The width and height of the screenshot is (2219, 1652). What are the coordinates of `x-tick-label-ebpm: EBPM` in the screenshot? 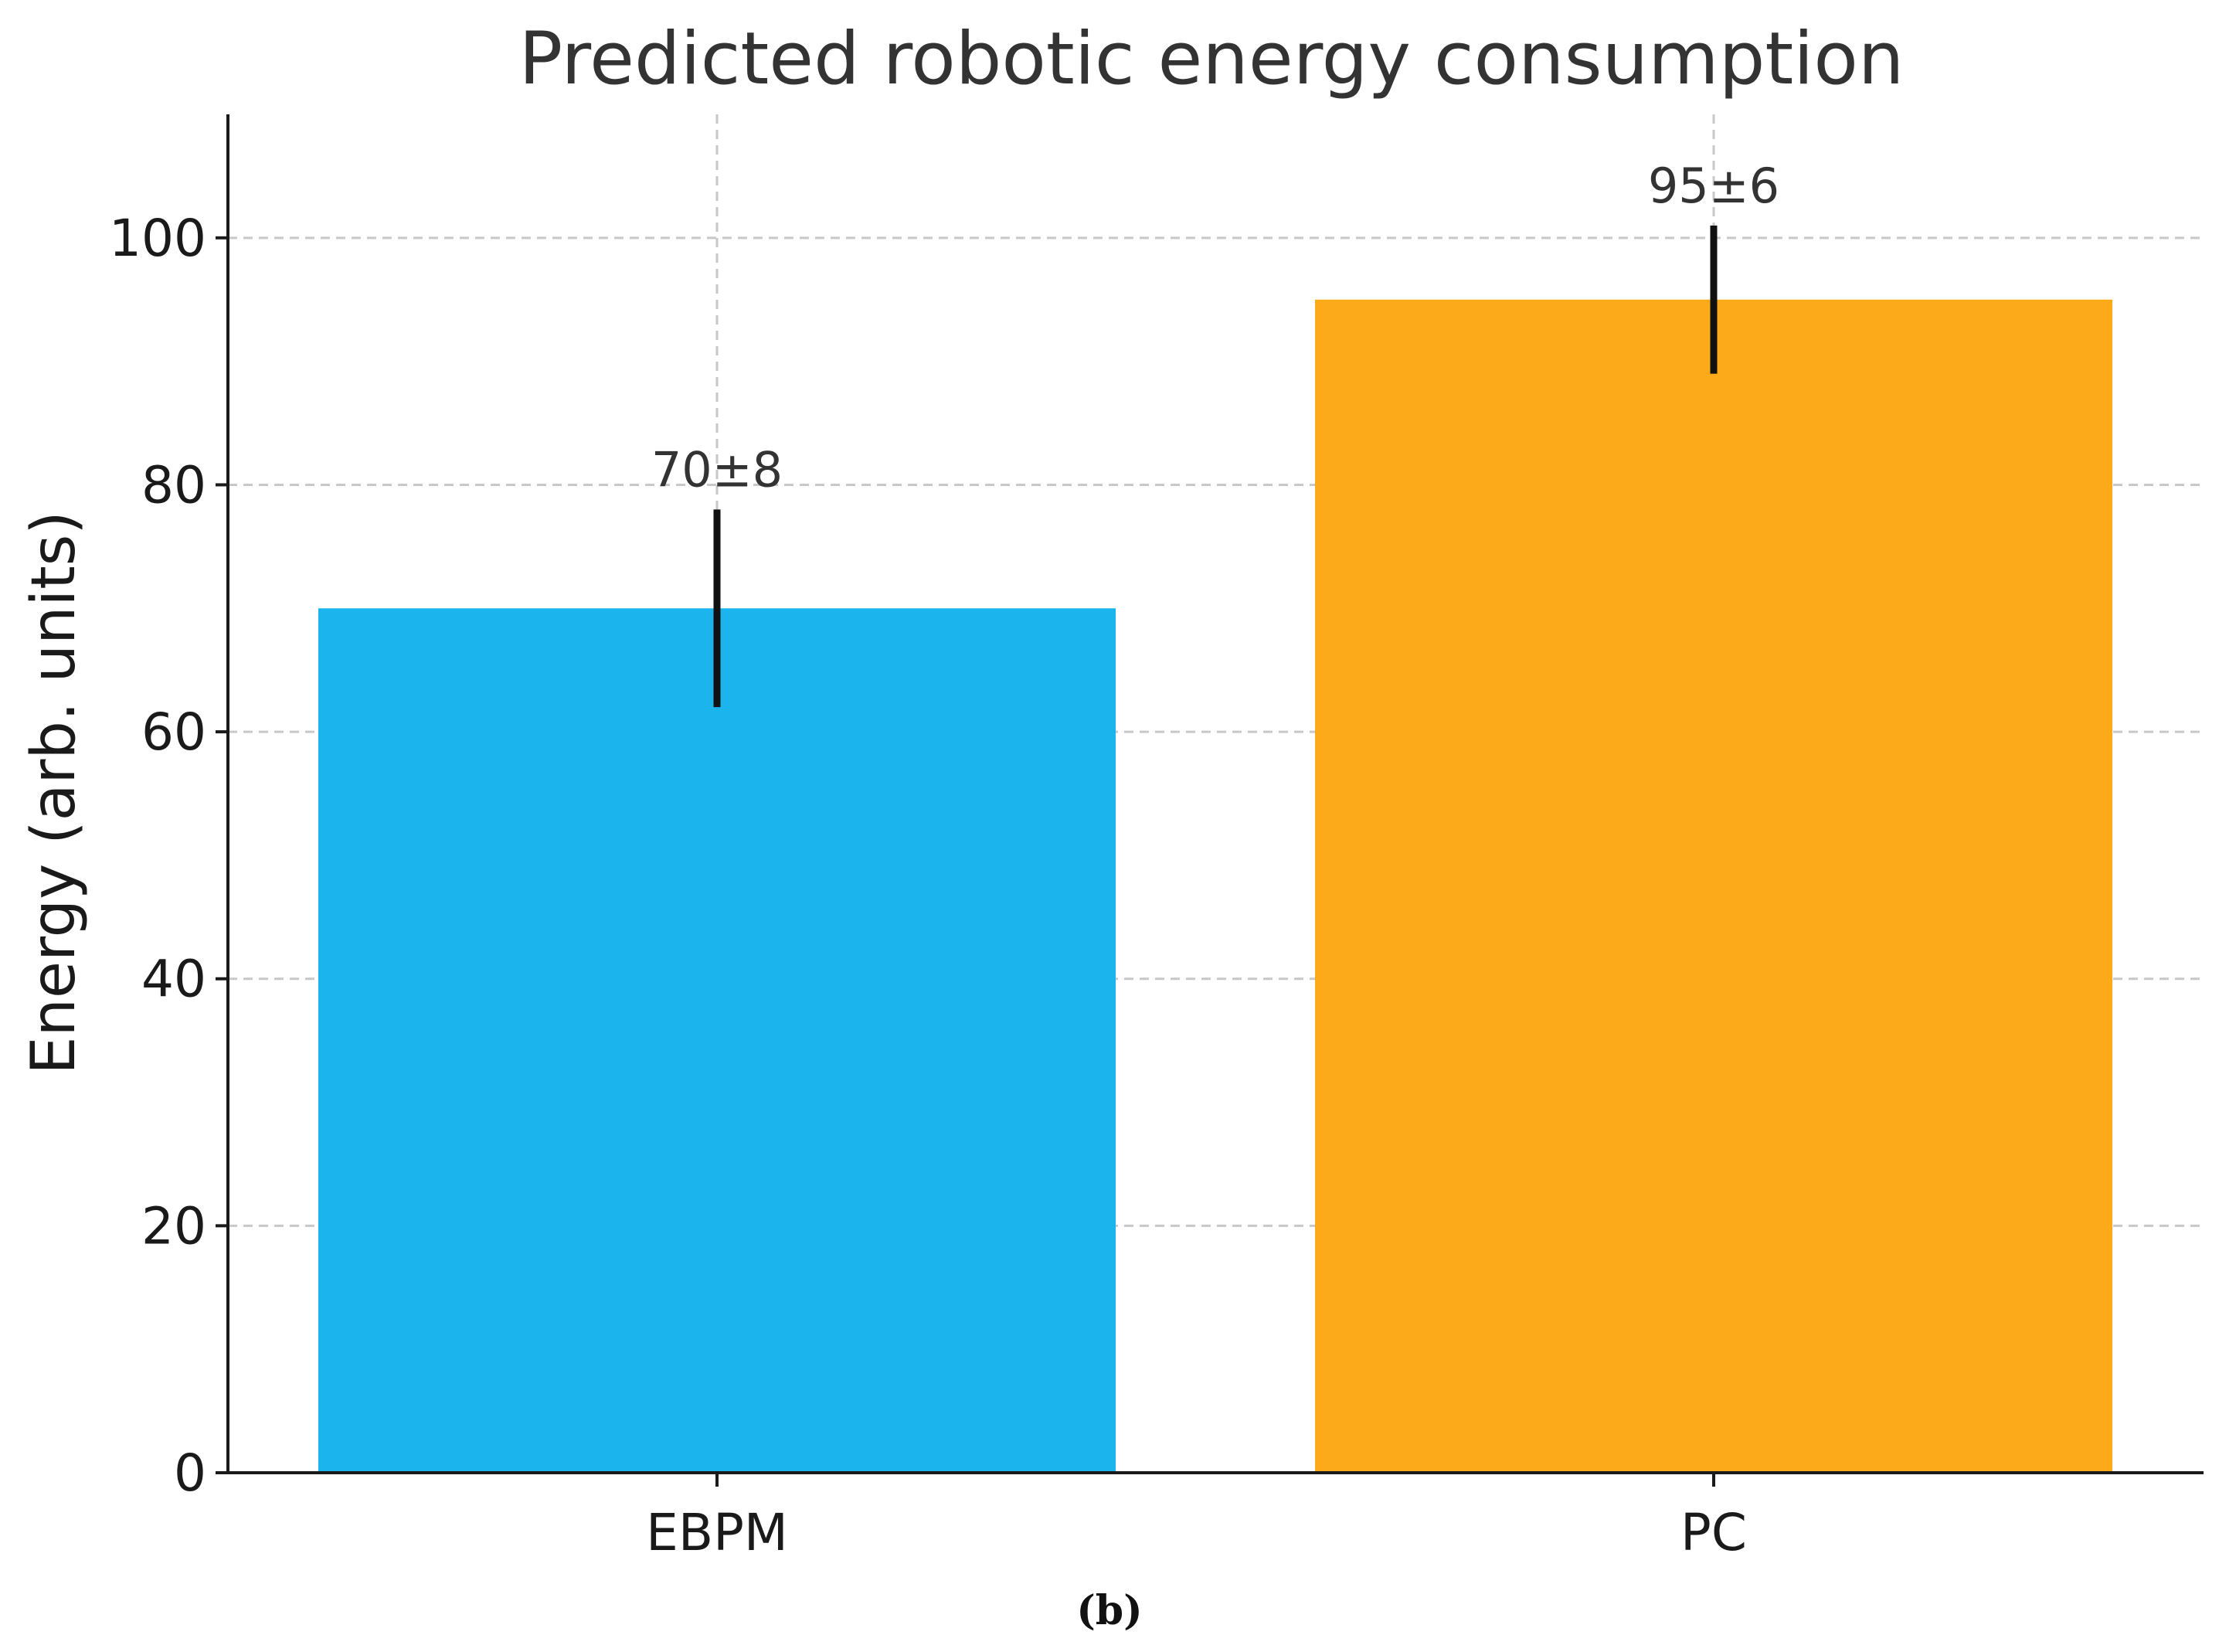 It's located at (717, 1532).